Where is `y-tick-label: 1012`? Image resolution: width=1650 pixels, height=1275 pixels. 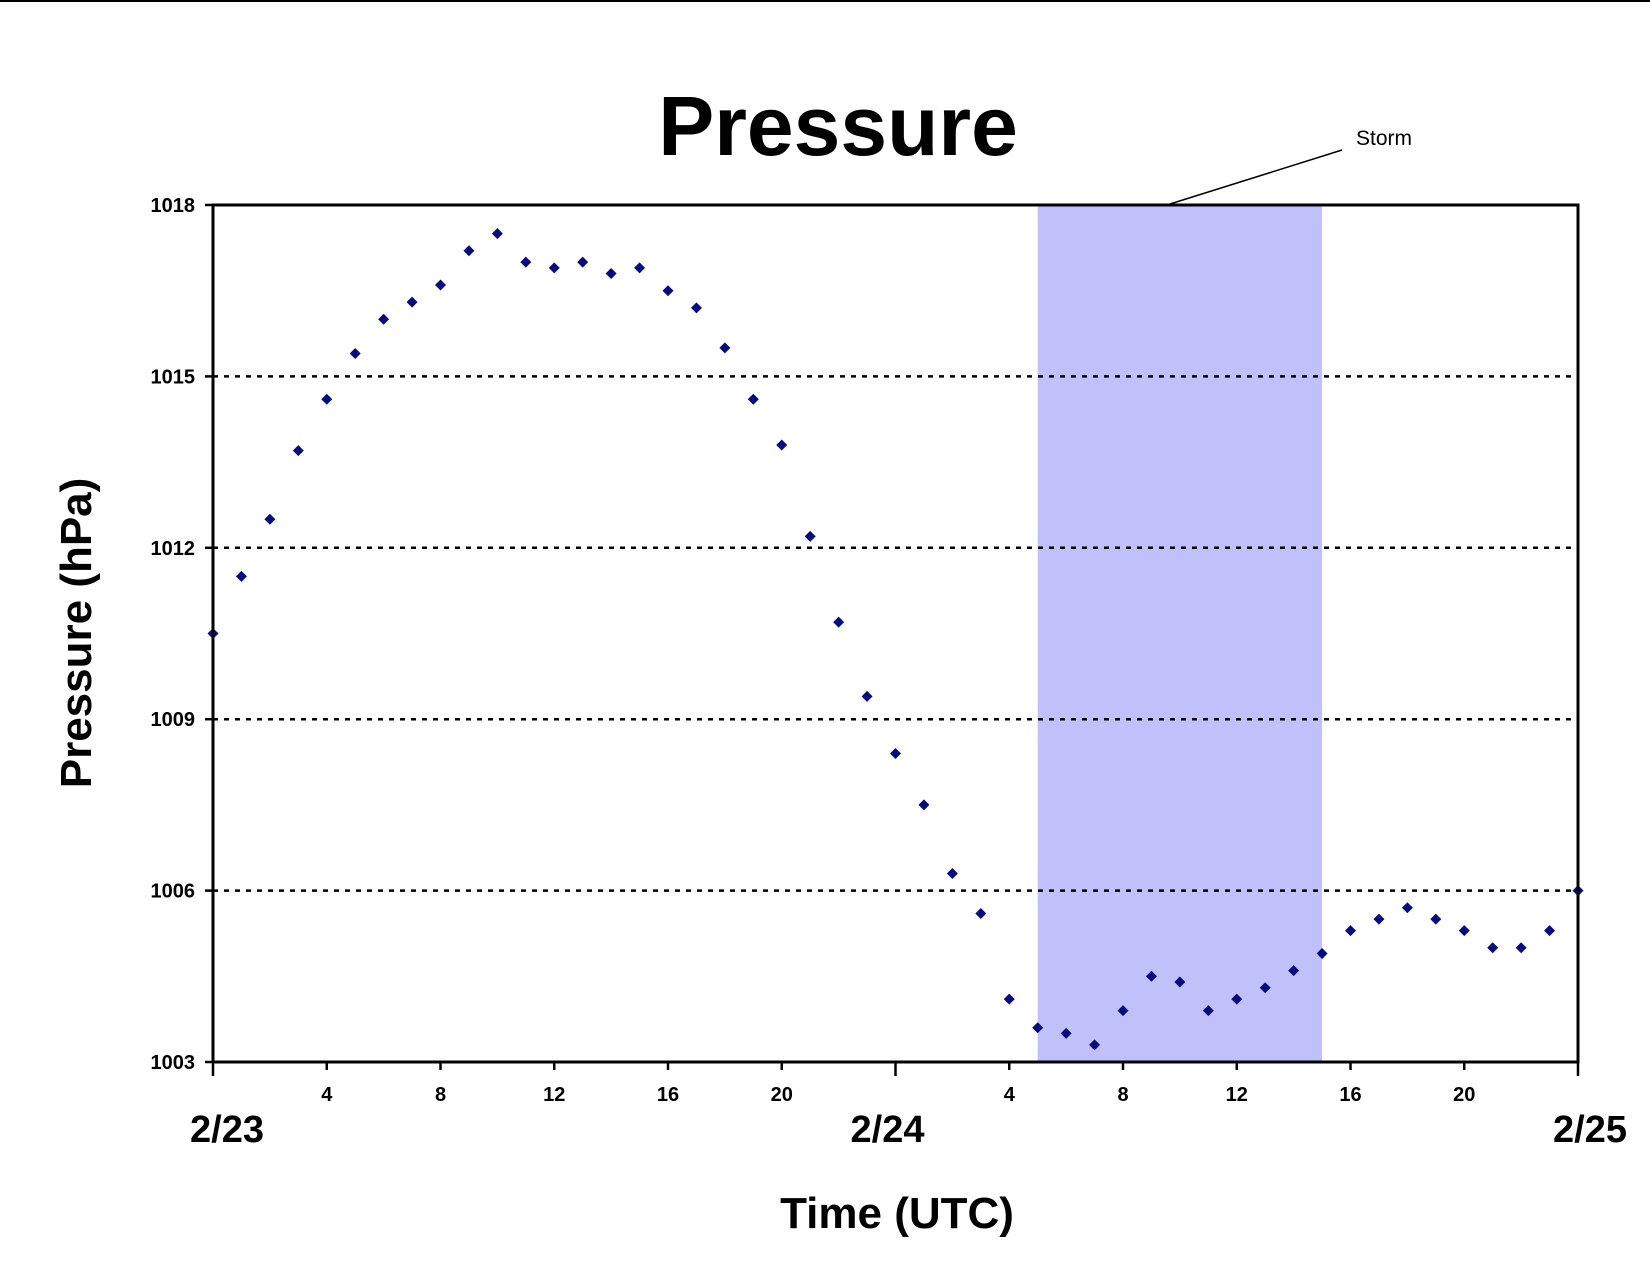 y-tick-label: 1012 is located at coordinates (173, 549).